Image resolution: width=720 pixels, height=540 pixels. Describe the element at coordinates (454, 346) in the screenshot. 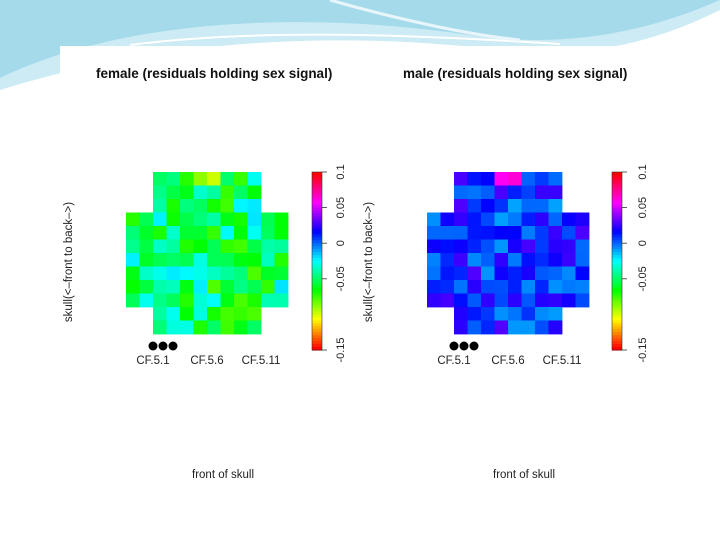

I see `electrode-dot` at that location.